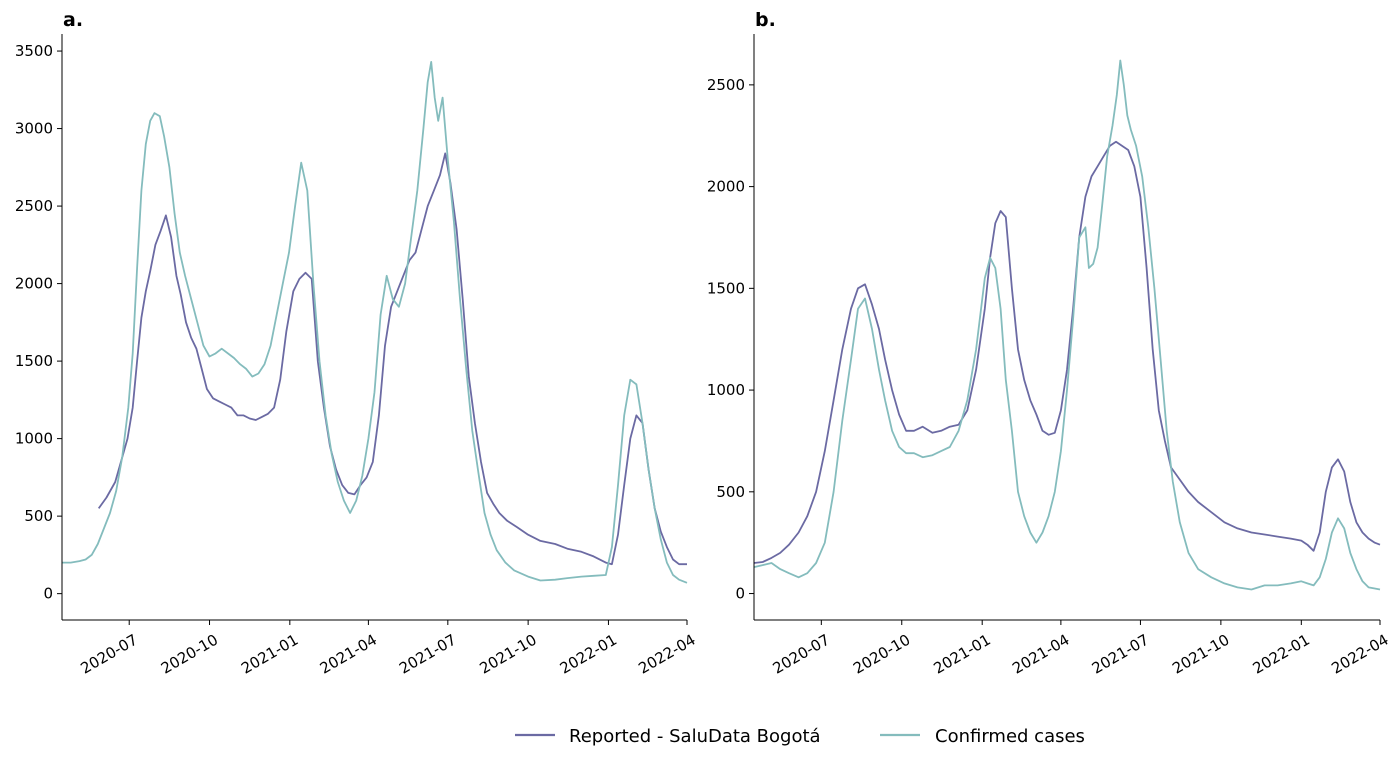 Image resolution: width=1389 pixels, height=764 pixels. I want to click on y-tick-label: 3000, so click(34, 129).